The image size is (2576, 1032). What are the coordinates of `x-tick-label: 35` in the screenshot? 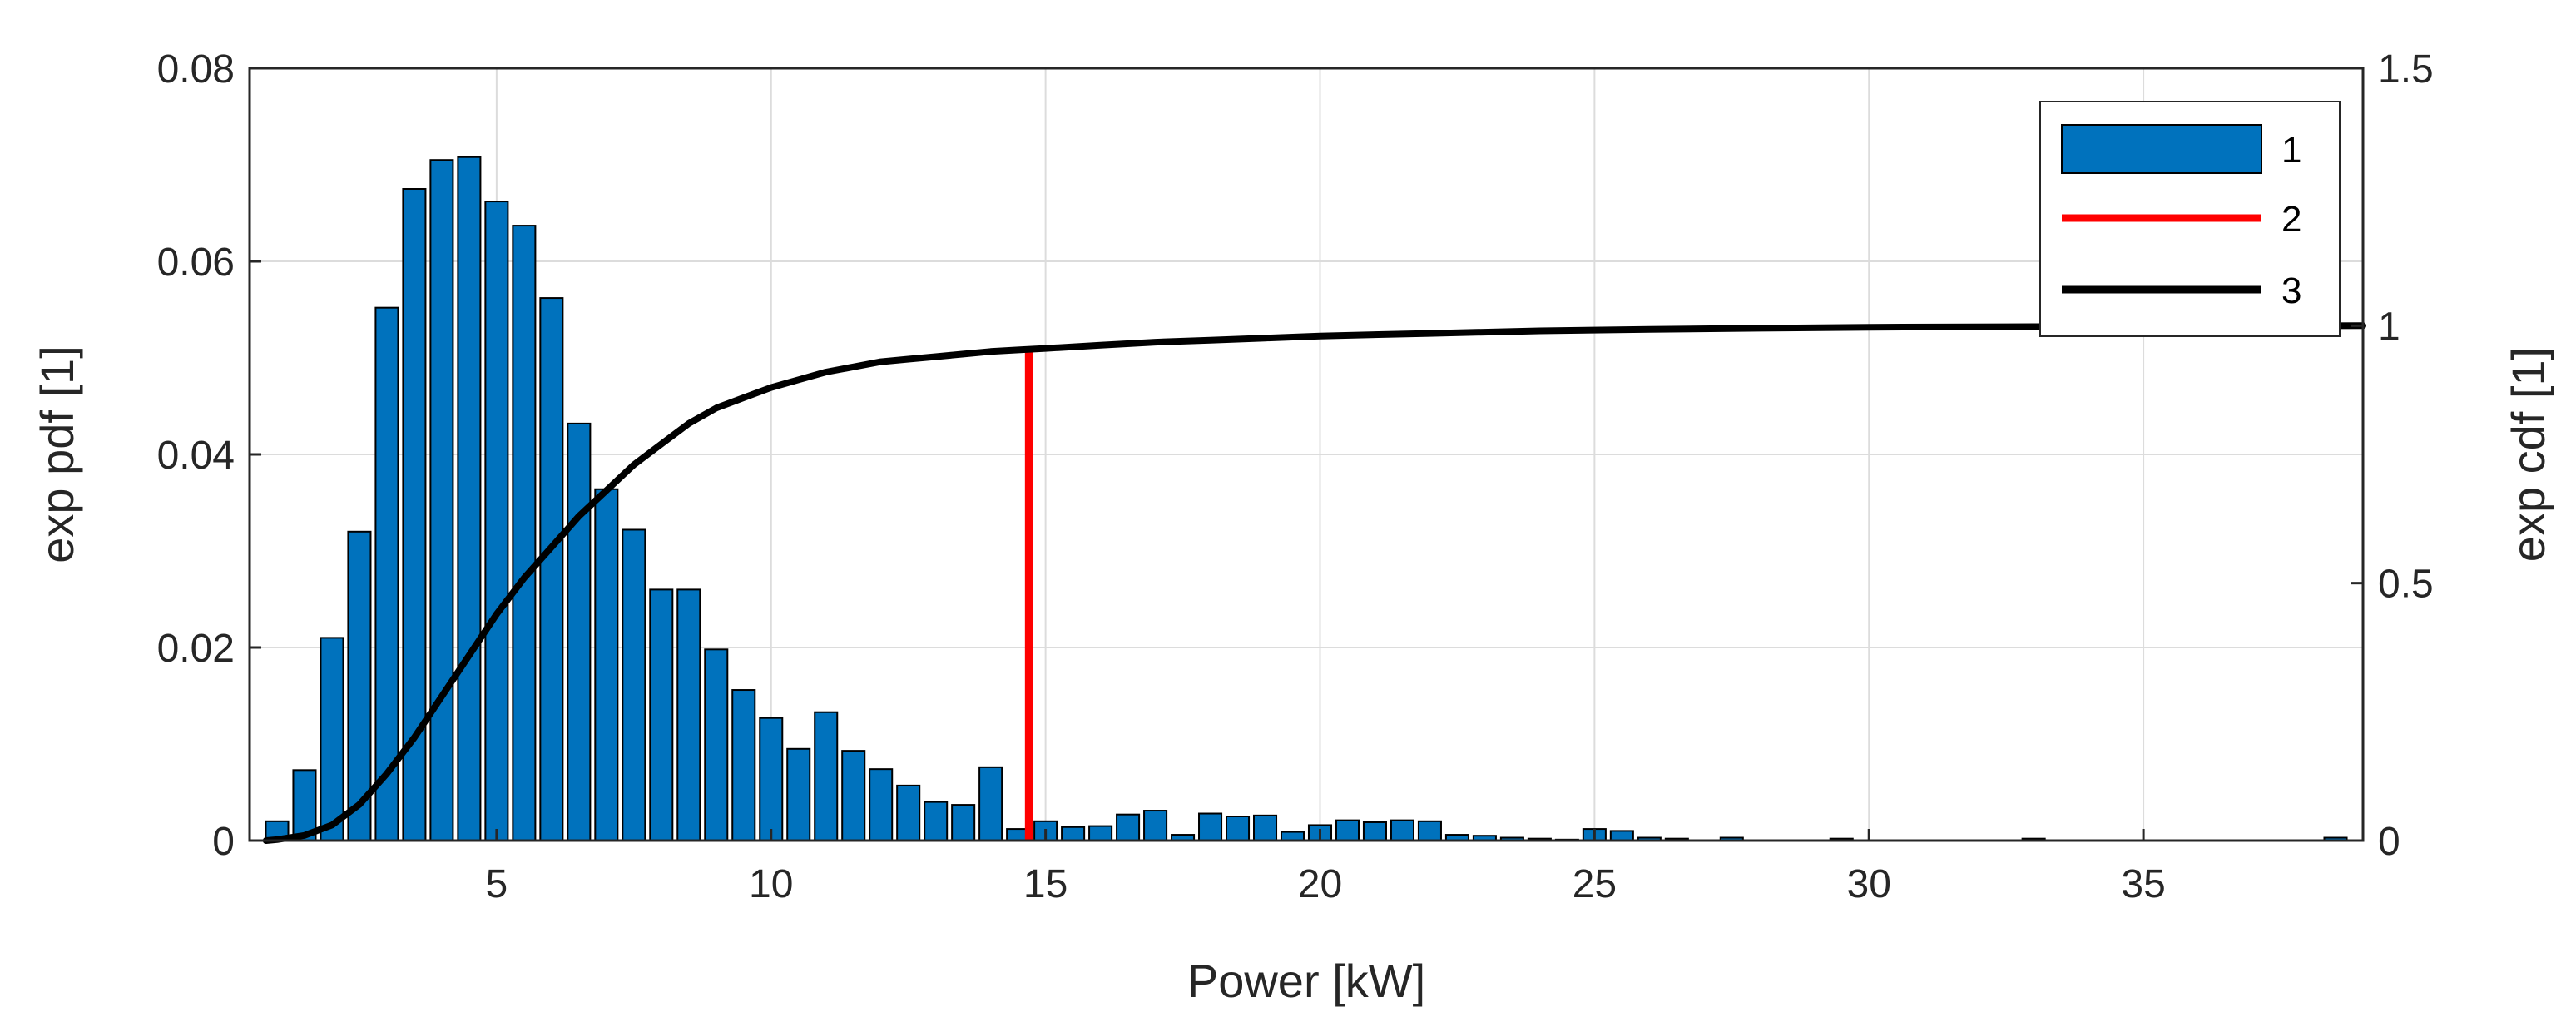 It's located at (2143, 884).